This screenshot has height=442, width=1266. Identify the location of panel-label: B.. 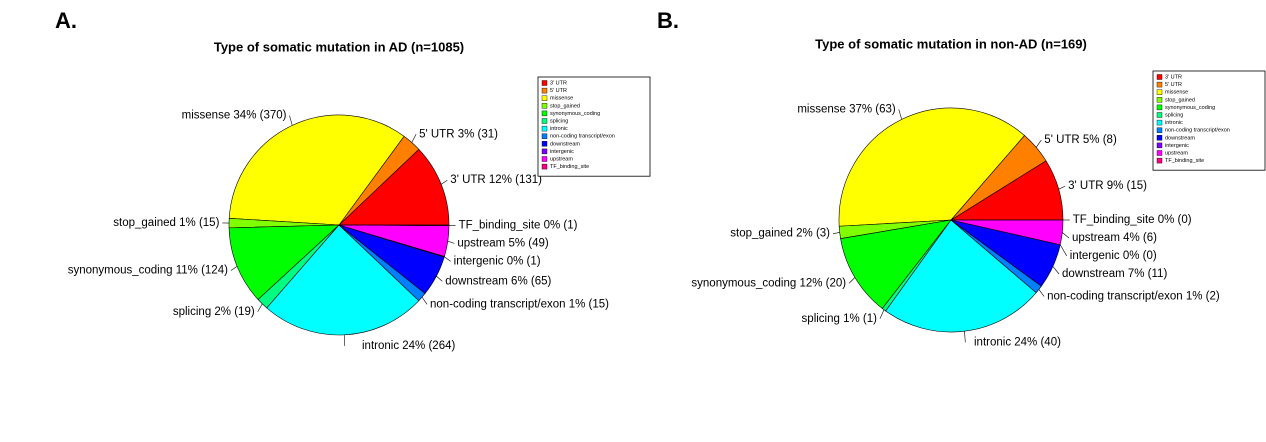
(668, 20).